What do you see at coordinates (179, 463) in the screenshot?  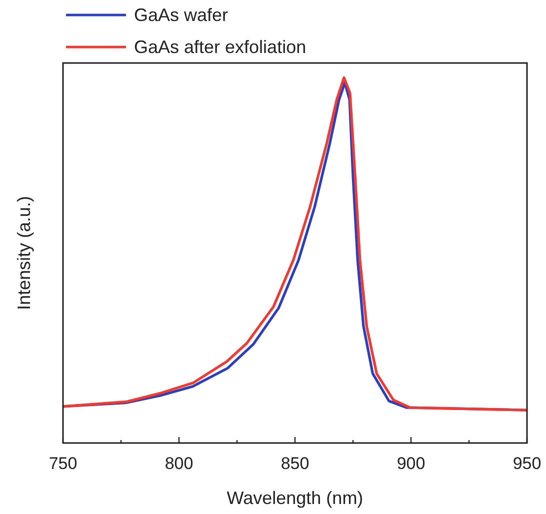 I see `x-tick-label: 800` at bounding box center [179, 463].